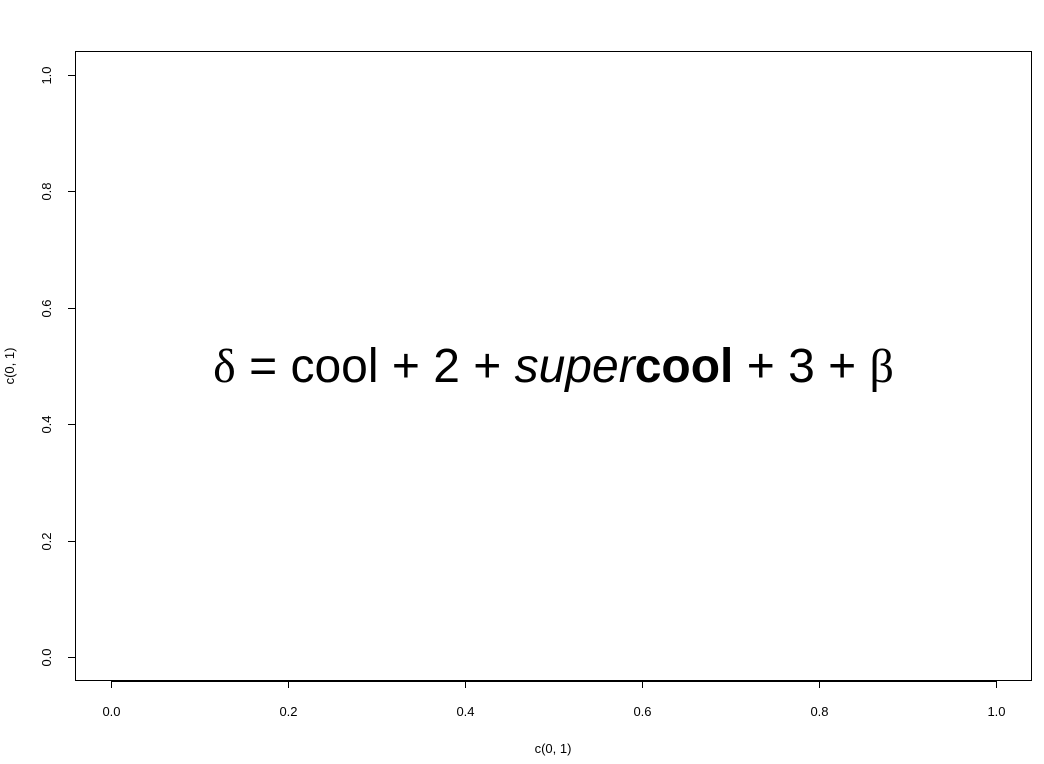  I want to click on math-annotation: δ = cool + 2 + supercool + 3 + β, so click(553, 366).